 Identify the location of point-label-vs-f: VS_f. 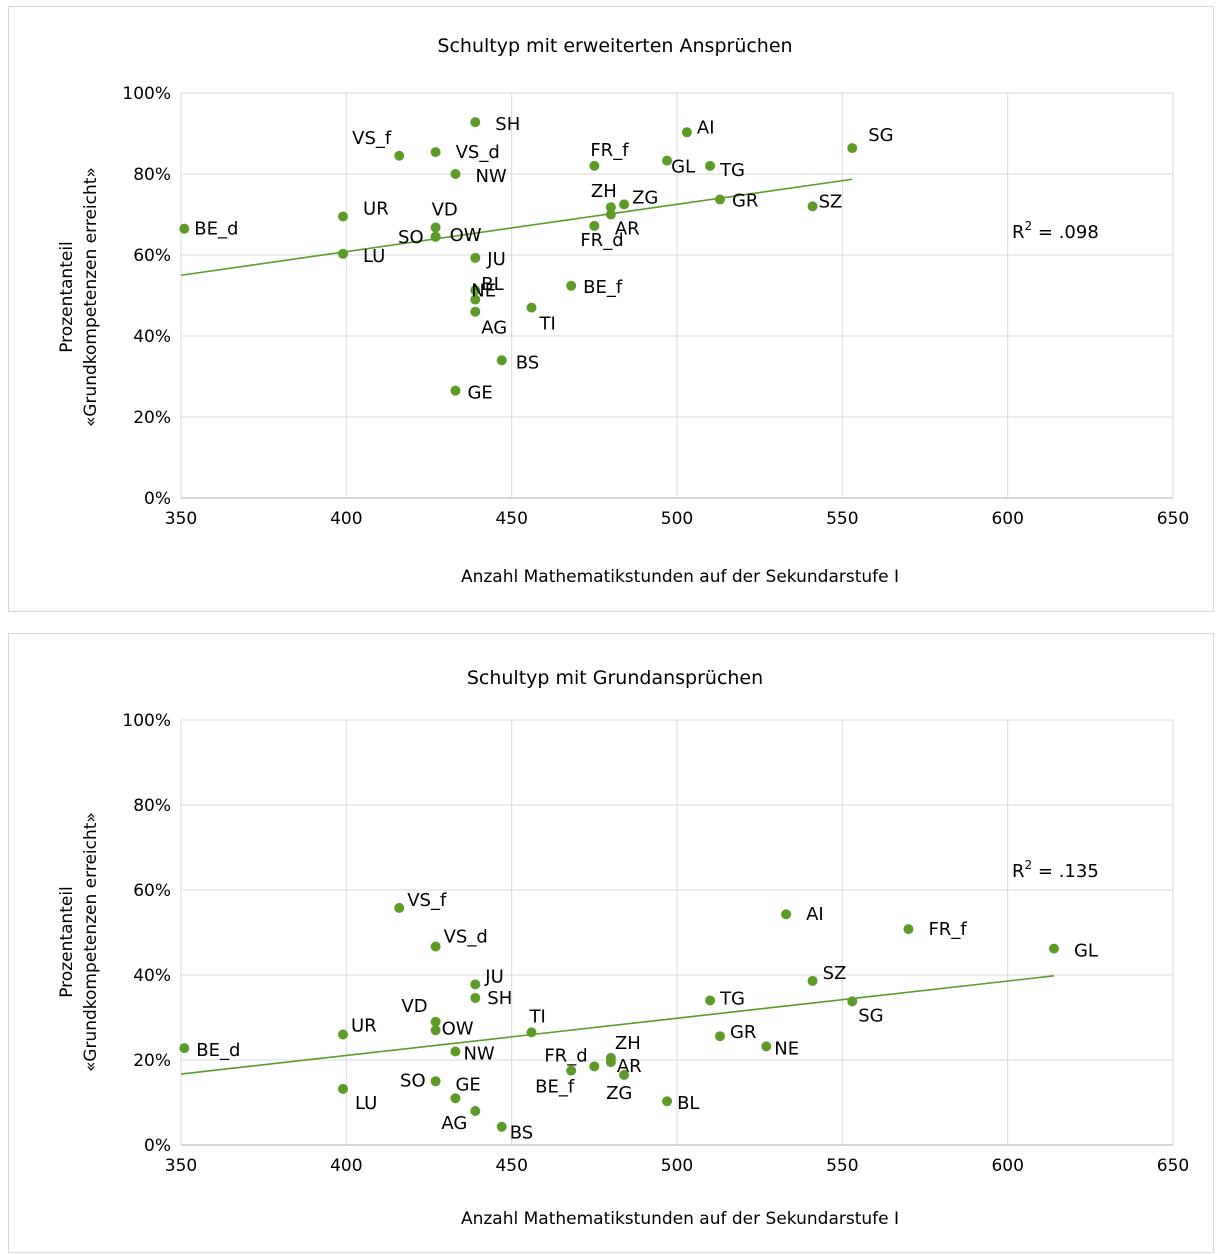
(427, 900).